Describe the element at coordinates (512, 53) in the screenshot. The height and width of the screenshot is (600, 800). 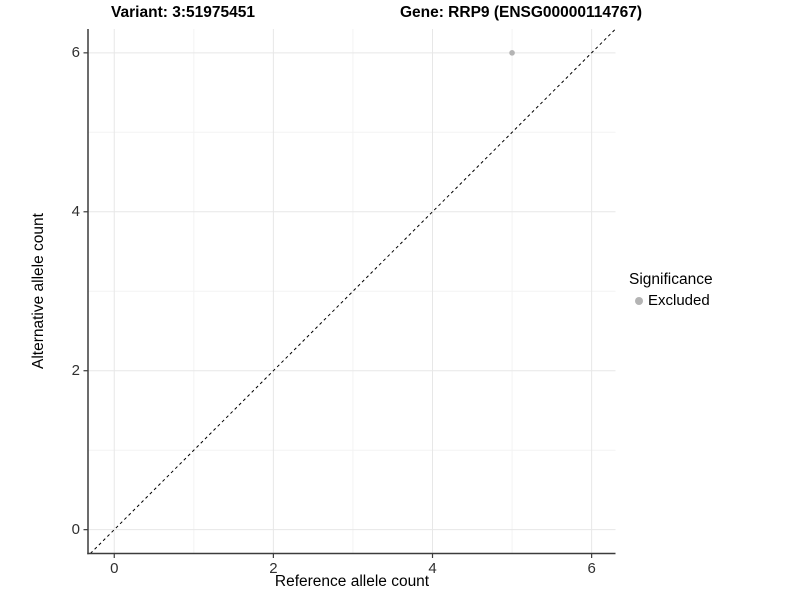
I see `data-point` at that location.